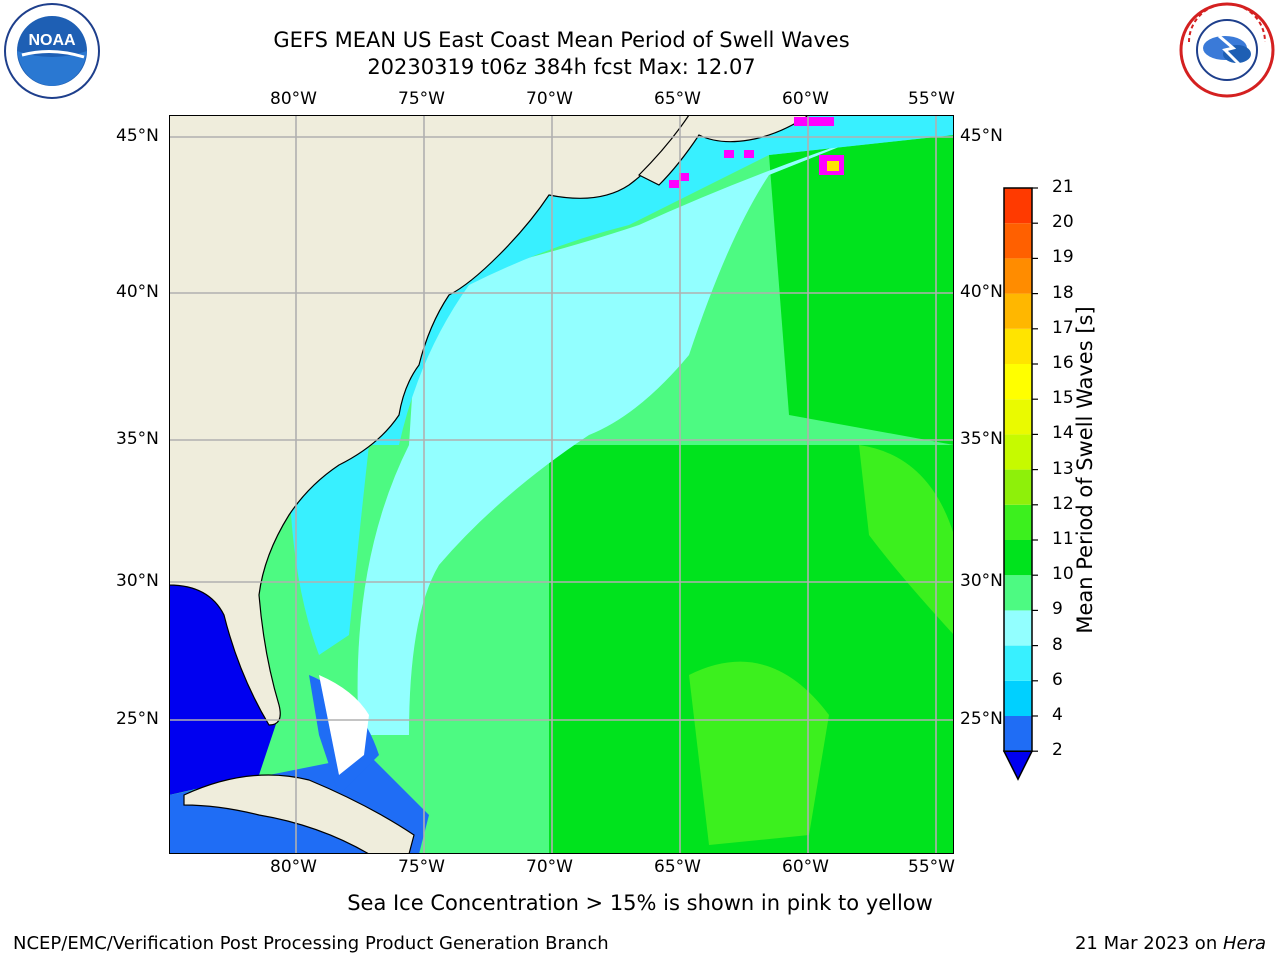 The width and height of the screenshot is (1280, 960). What do you see at coordinates (981, 719) in the screenshot?
I see `lat-label-right: 25°N` at bounding box center [981, 719].